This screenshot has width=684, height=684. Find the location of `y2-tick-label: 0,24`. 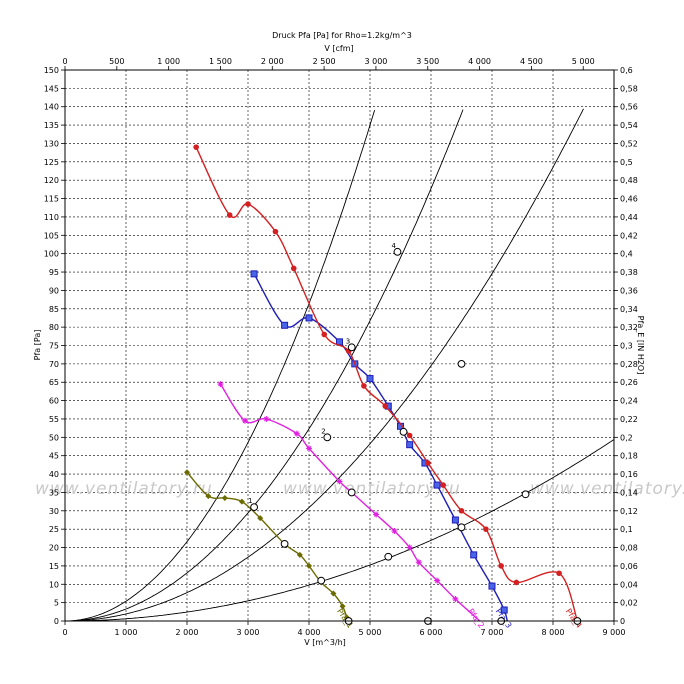

y2-tick-label: 0,24 is located at coordinates (629, 401).